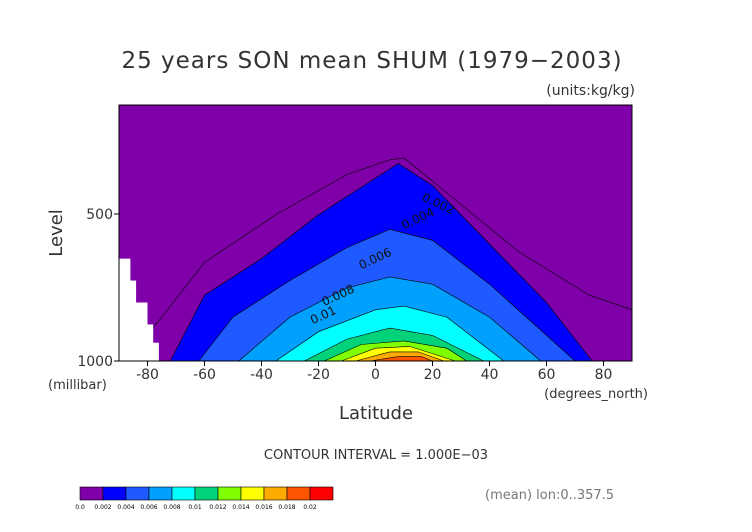 Image resolution: width=752 pixels, height=532 pixels. I want to click on colorbar-label: 0.008, so click(171, 507).